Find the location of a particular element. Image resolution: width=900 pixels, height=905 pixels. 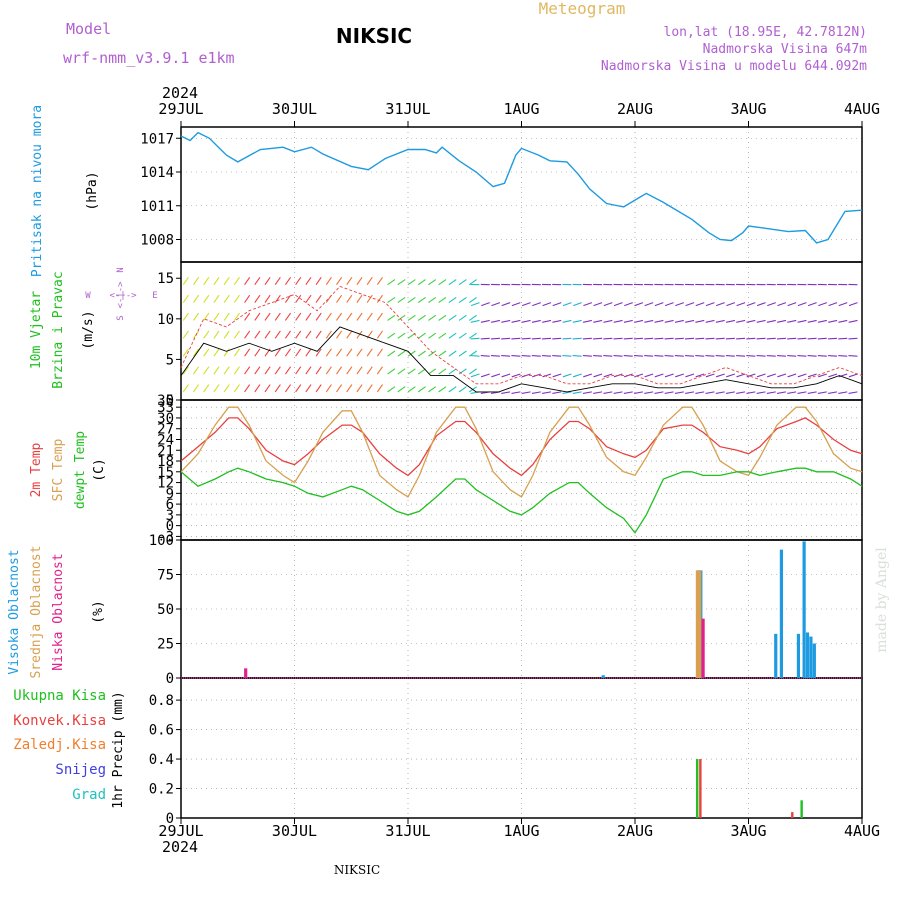

compass-n: N is located at coordinates (121, 269).